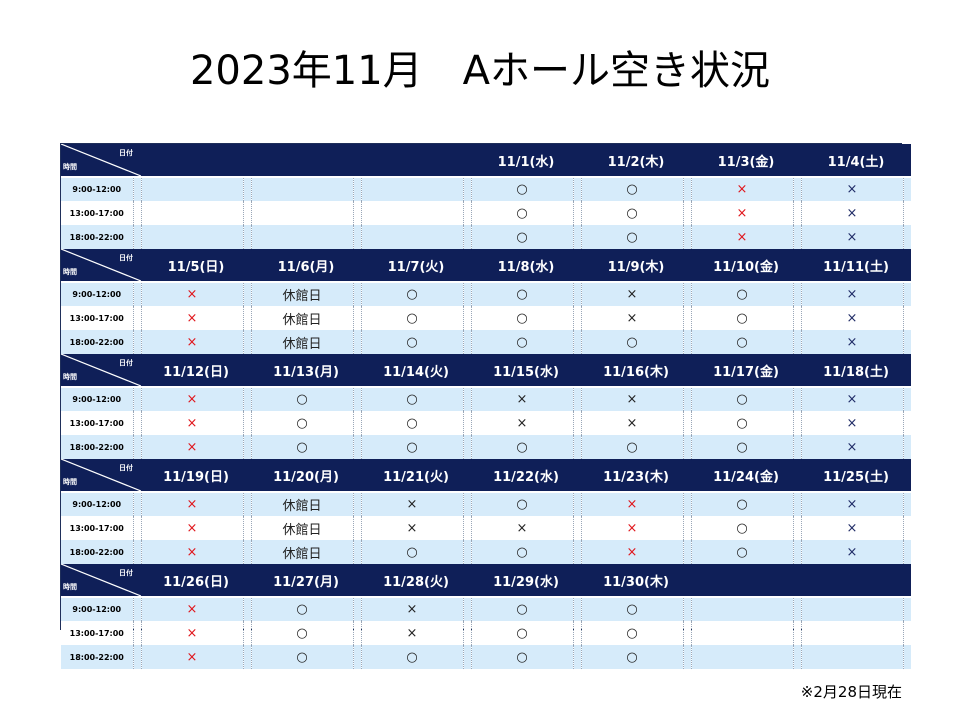 The image size is (960, 720). I want to click on date-header-cell: 11/1(水), so click(526, 161).